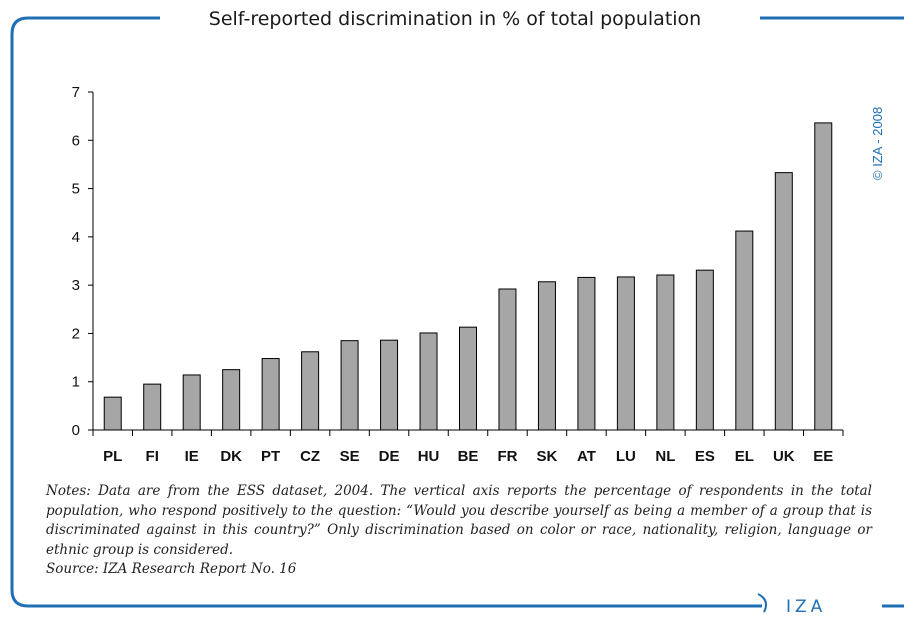 This screenshot has height=620, width=904. Describe the element at coordinates (171, 569) in the screenshot. I see `source-text: Source: IZA Research Report No. 16` at that location.